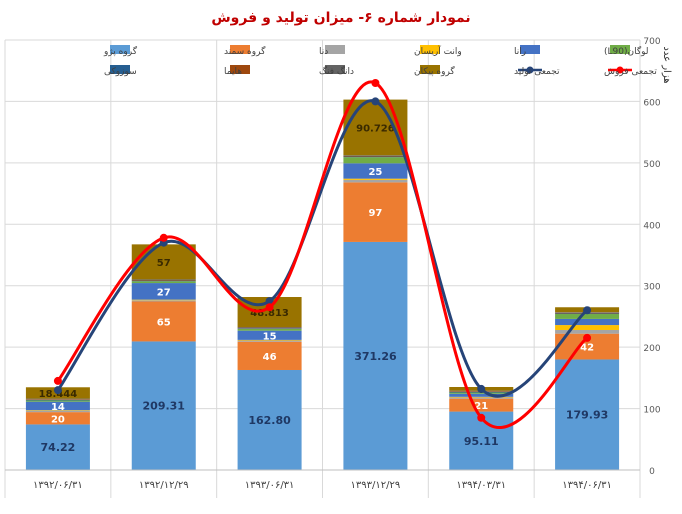 This screenshot has height=514, width=682. I want to click on y-tick-label: 400, so click(651, 226).